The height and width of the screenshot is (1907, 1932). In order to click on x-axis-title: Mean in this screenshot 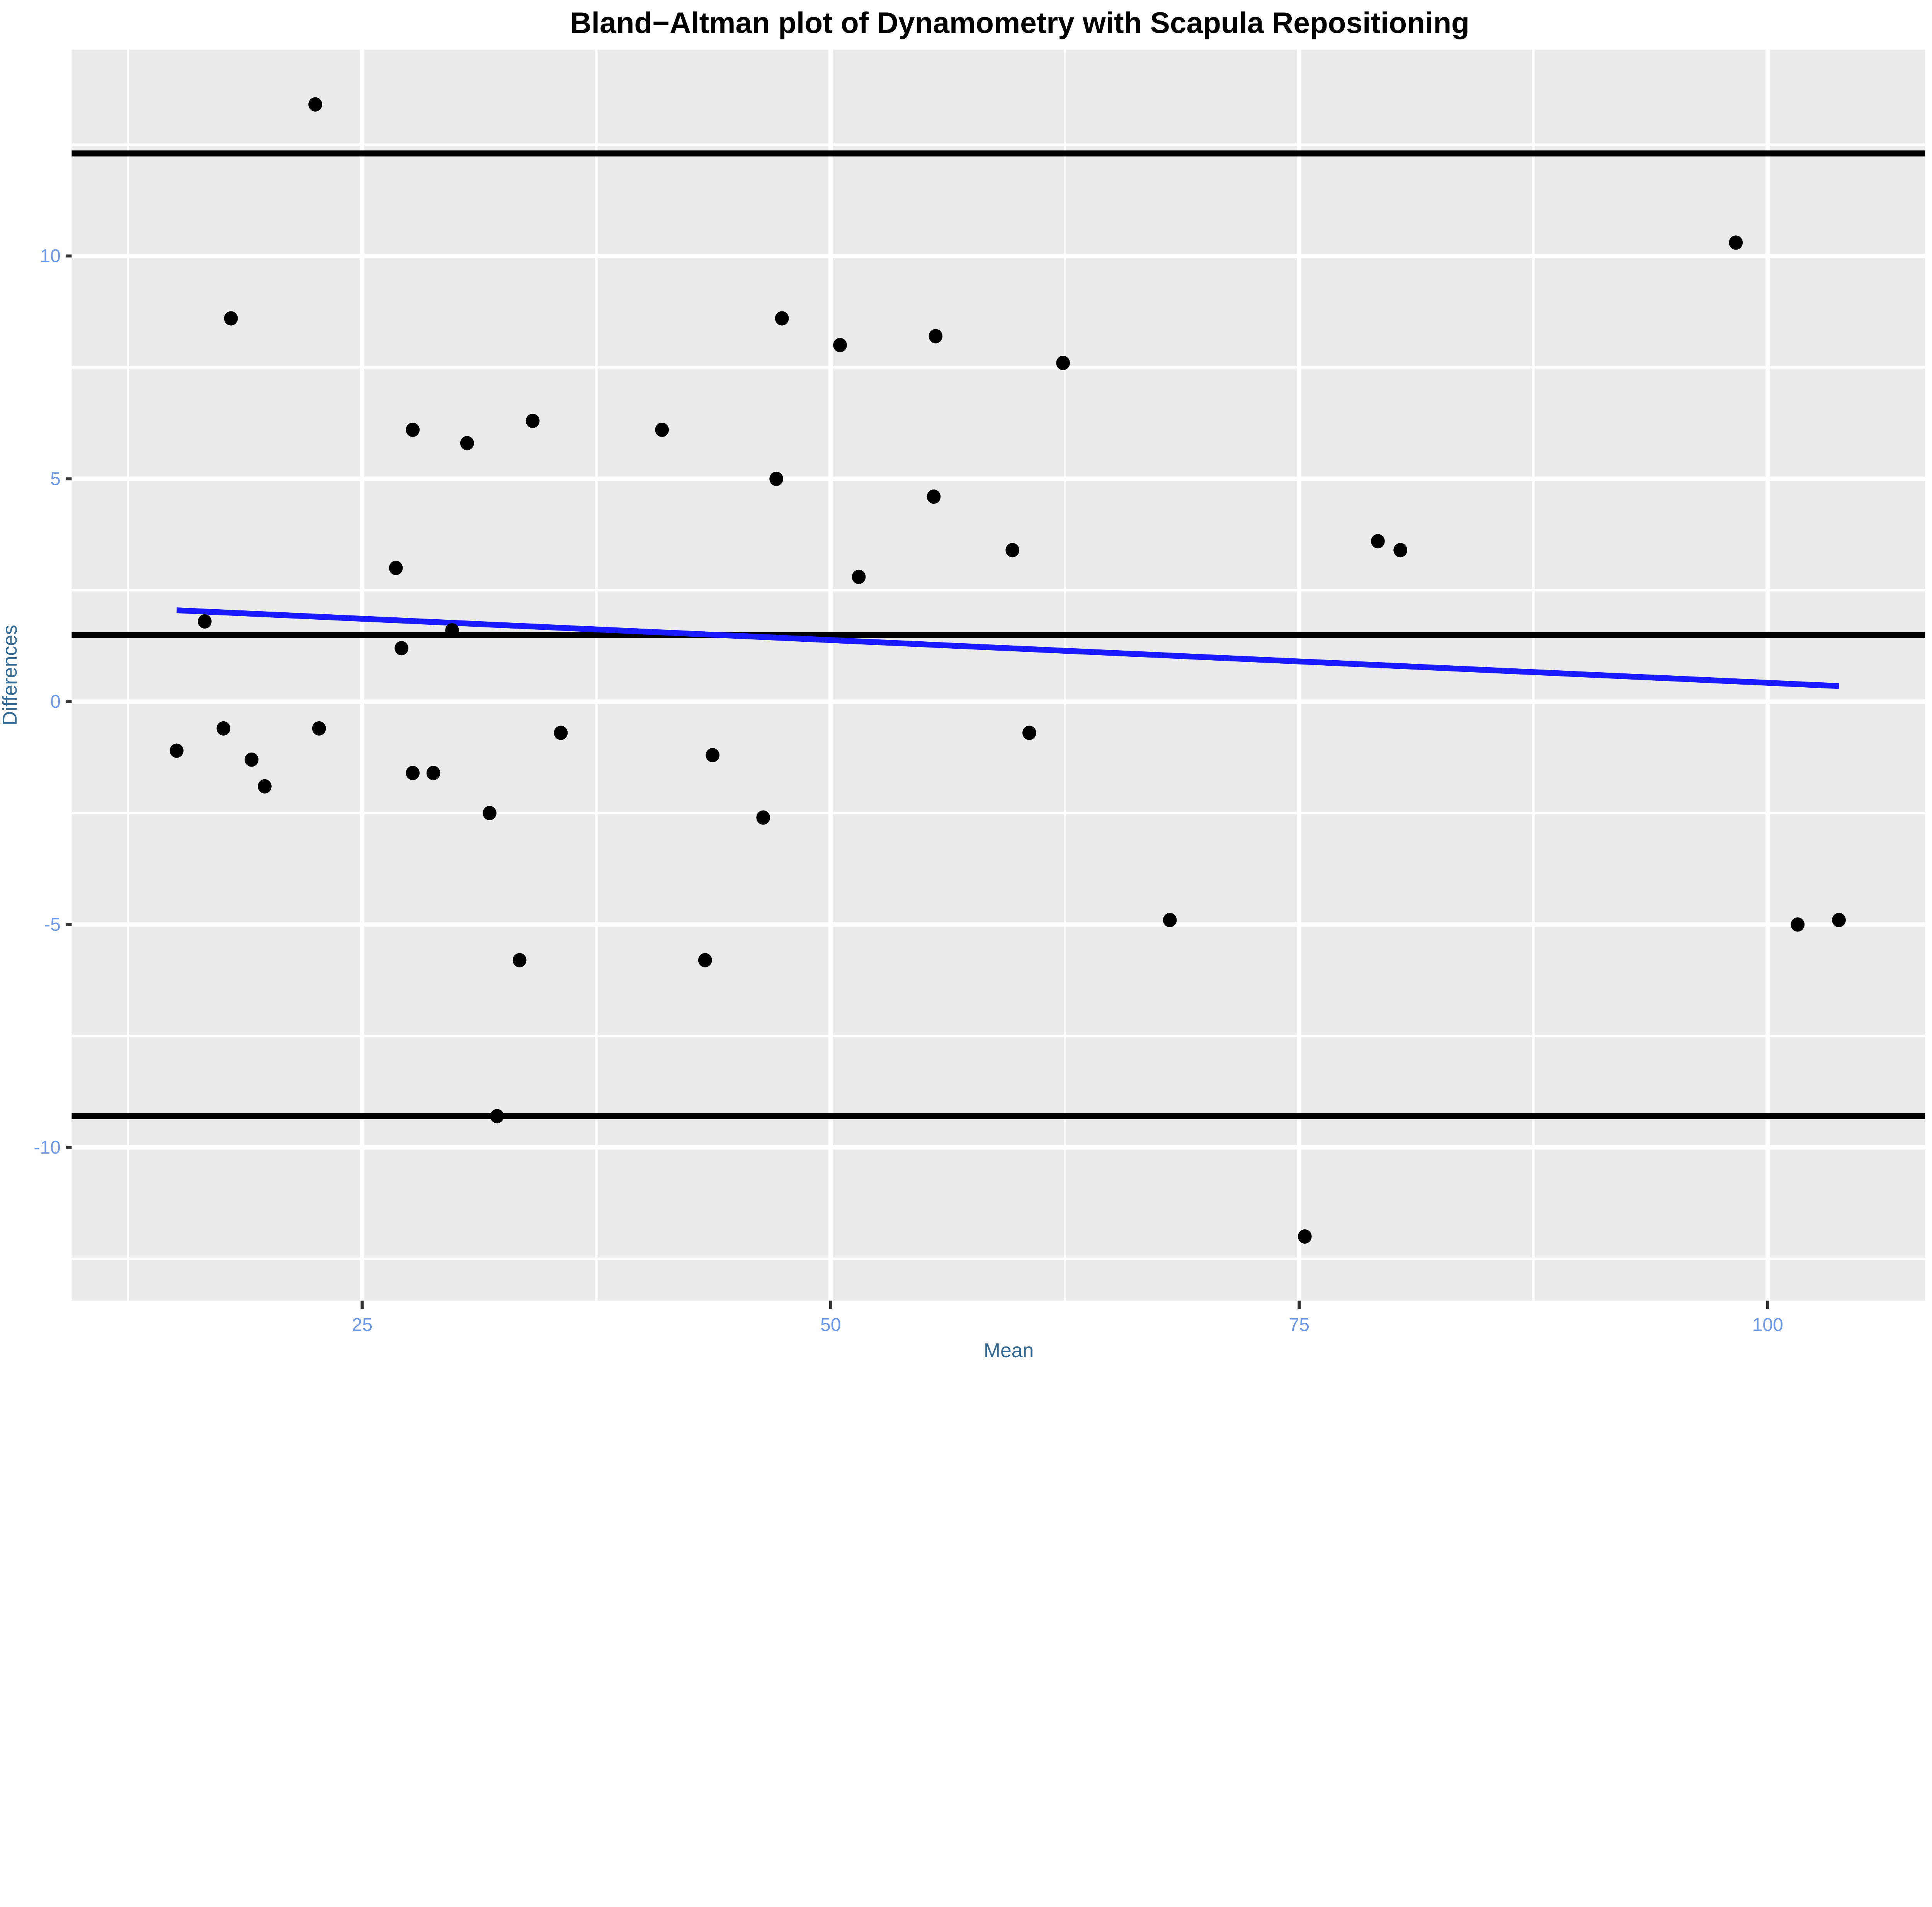, I will do `click(1009, 1349)`.